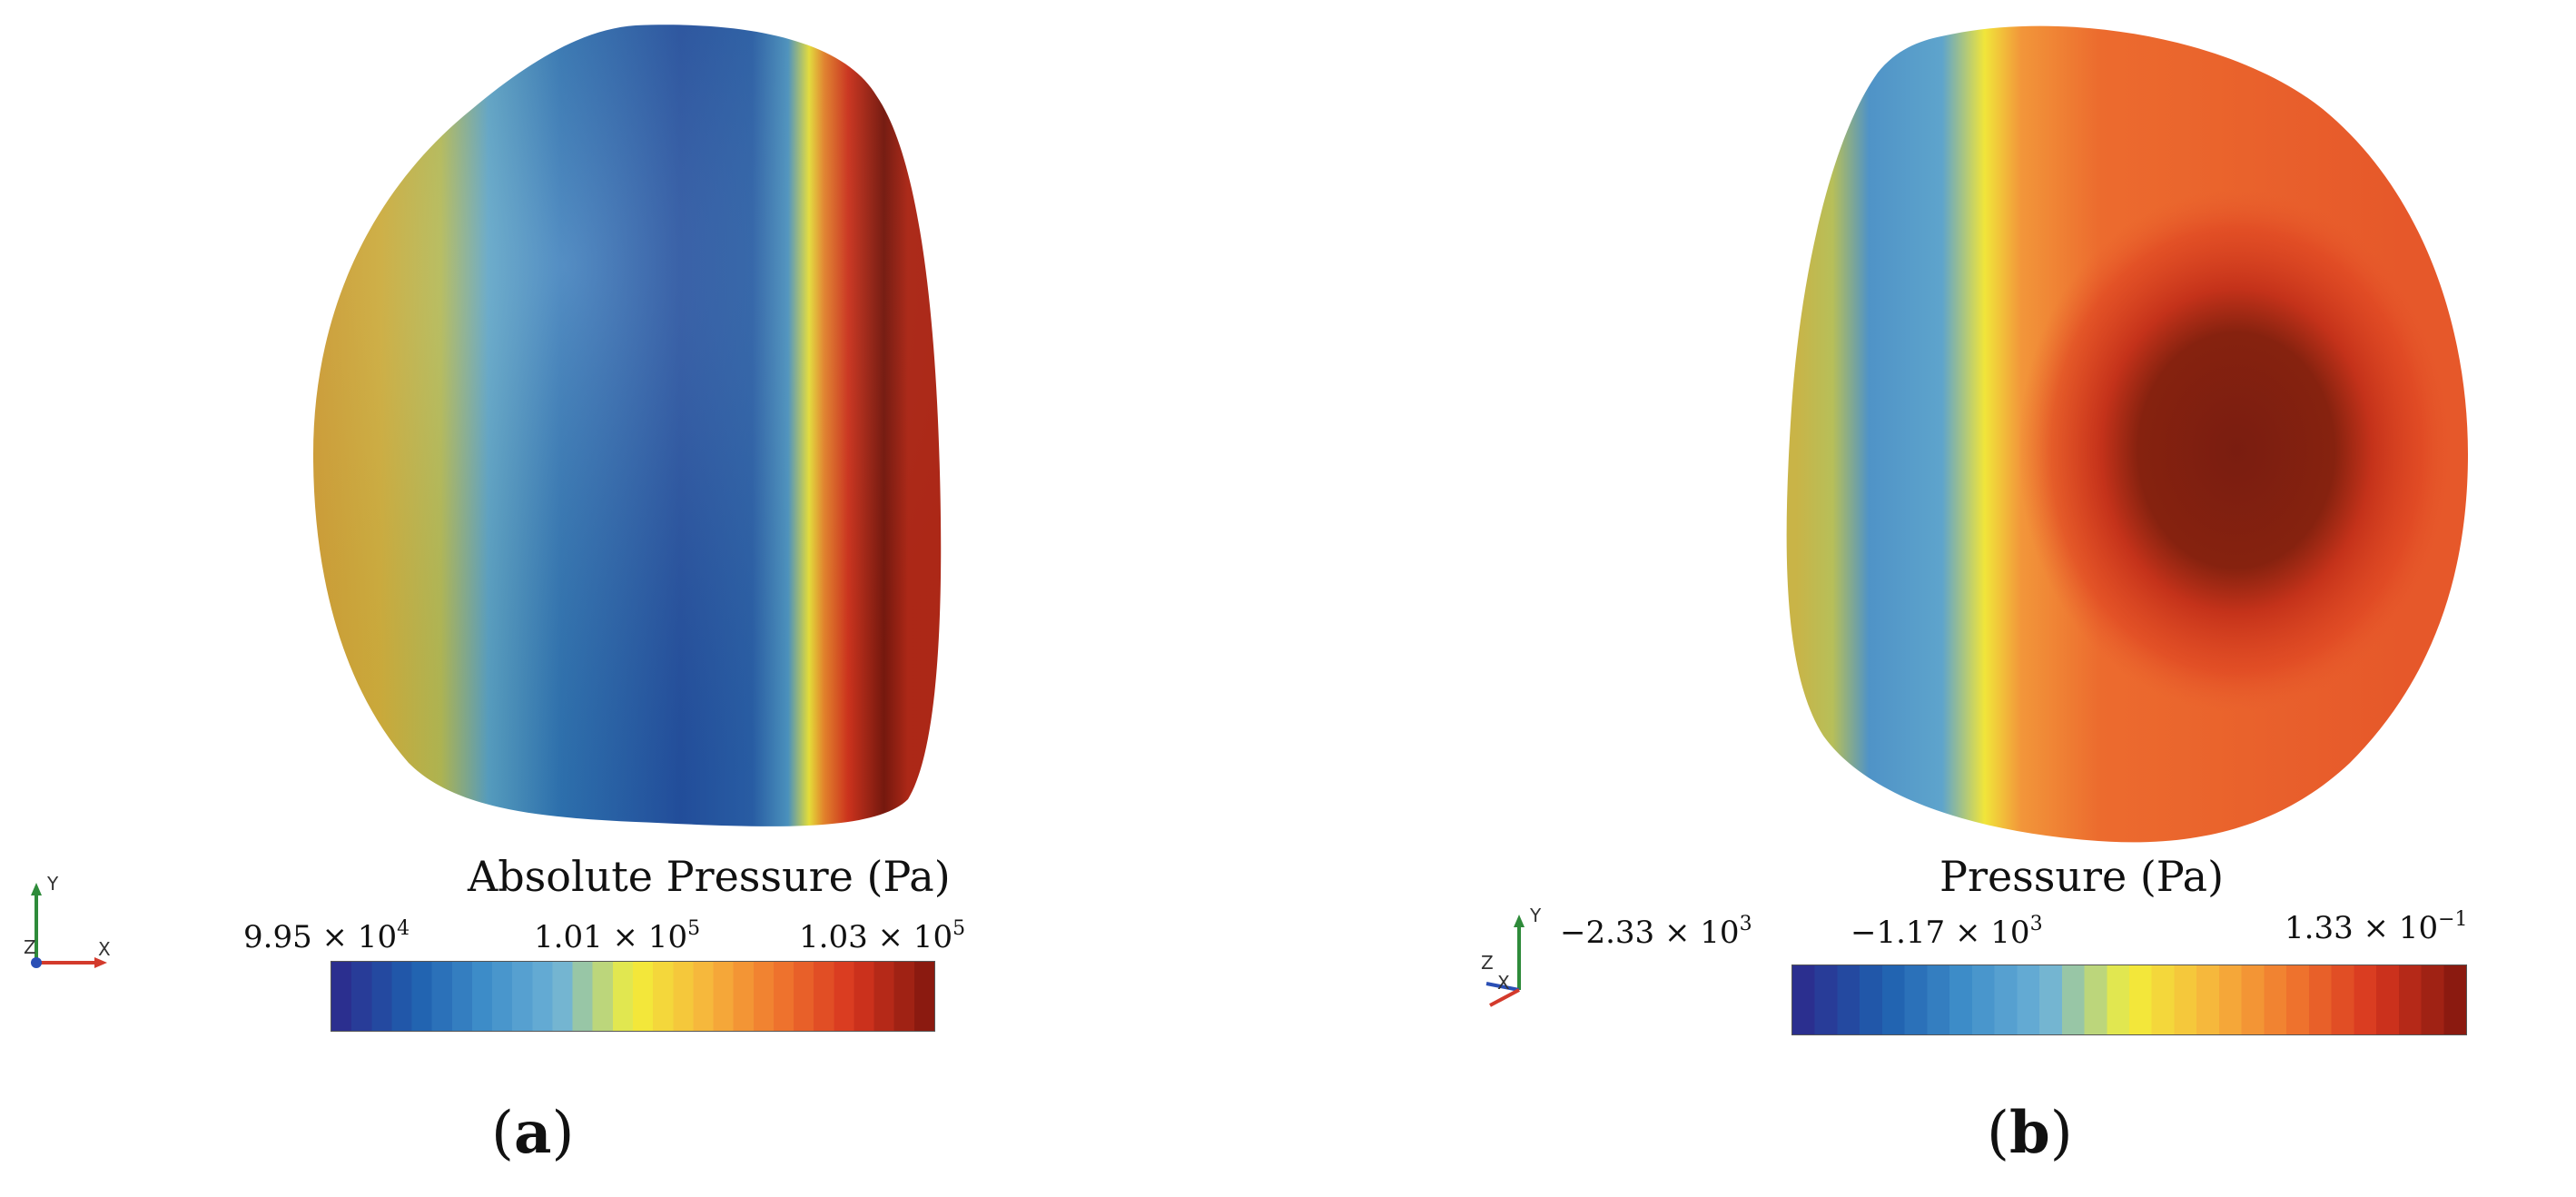  What do you see at coordinates (67, 920) in the screenshot?
I see `axis-triad-a: Y Z X` at bounding box center [67, 920].